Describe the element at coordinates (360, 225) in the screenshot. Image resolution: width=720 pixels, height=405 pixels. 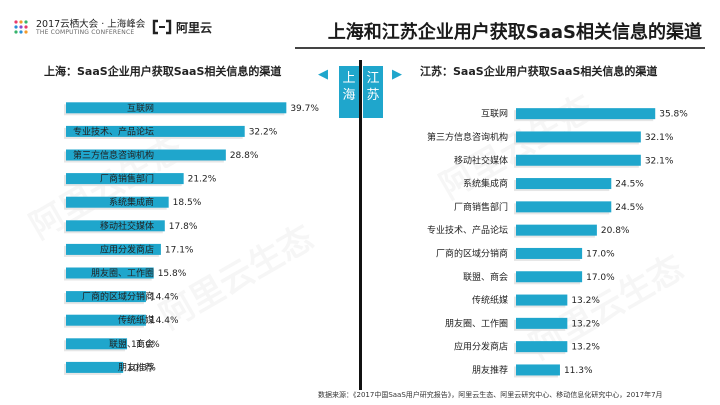
I see `center-divider` at that location.